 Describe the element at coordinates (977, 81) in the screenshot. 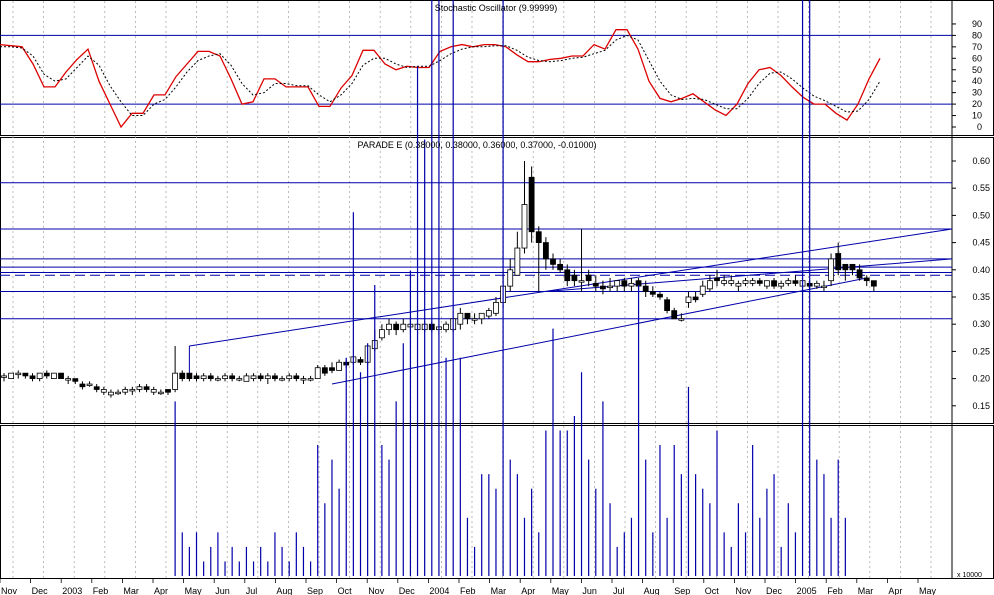

I see `stoch-y-tick-label: 40` at that location.